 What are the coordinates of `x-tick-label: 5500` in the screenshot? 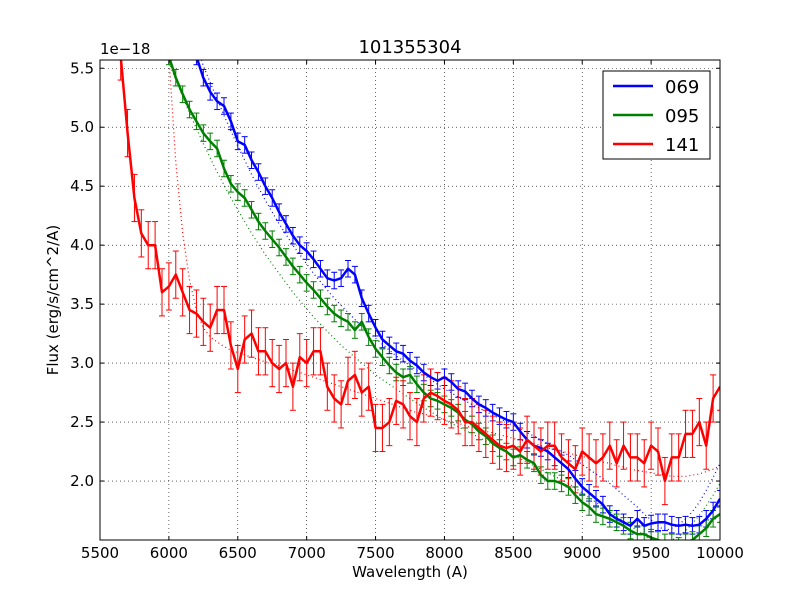 It's located at (100, 553).